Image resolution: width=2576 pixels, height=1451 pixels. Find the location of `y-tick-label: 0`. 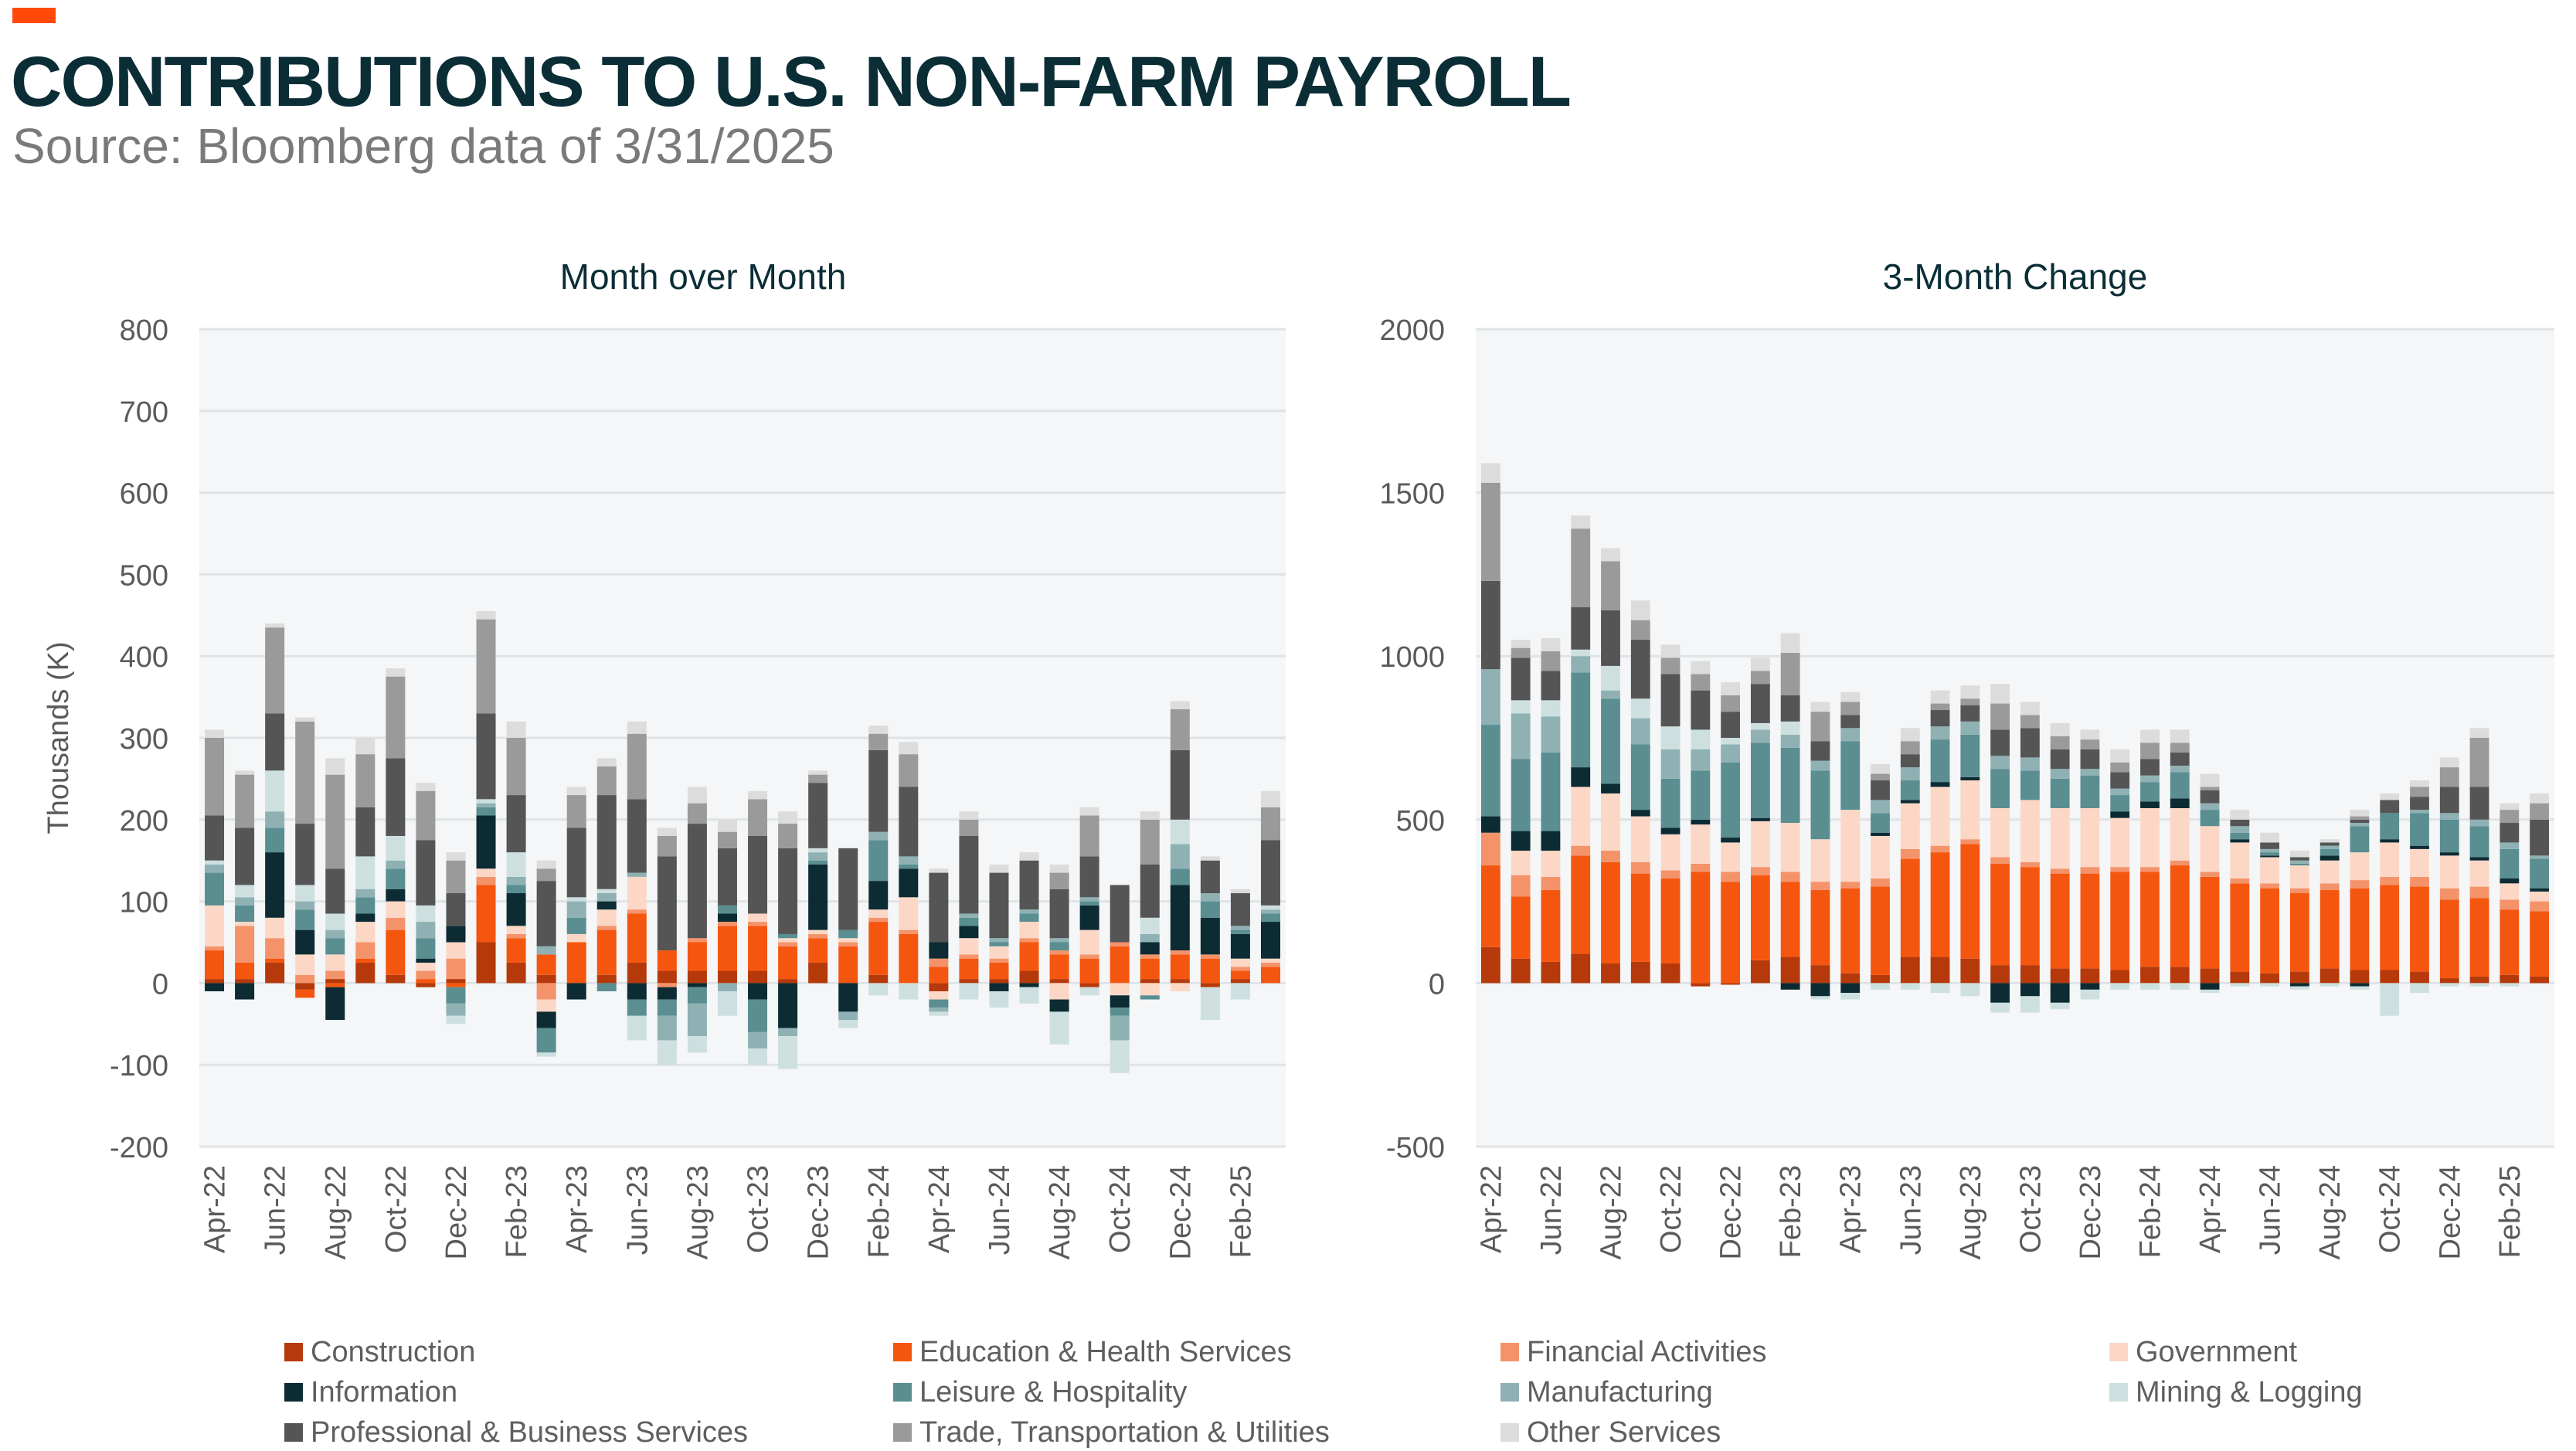

y-tick-label: 0 is located at coordinates (1437, 984).